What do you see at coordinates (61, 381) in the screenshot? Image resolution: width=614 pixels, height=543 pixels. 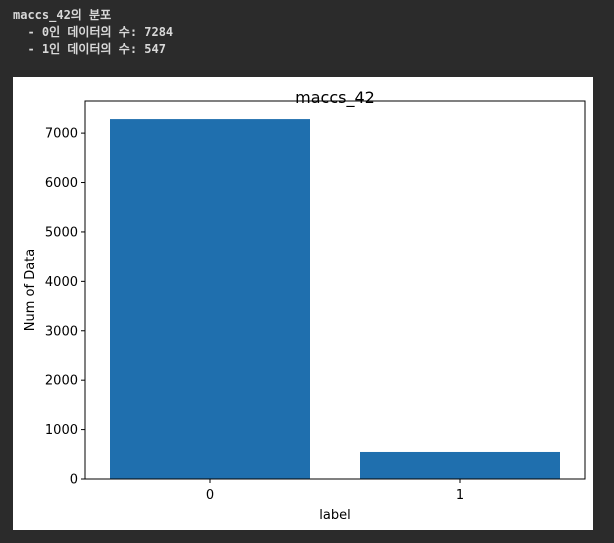 I see `y-tick-label-2000: 2000` at bounding box center [61, 381].